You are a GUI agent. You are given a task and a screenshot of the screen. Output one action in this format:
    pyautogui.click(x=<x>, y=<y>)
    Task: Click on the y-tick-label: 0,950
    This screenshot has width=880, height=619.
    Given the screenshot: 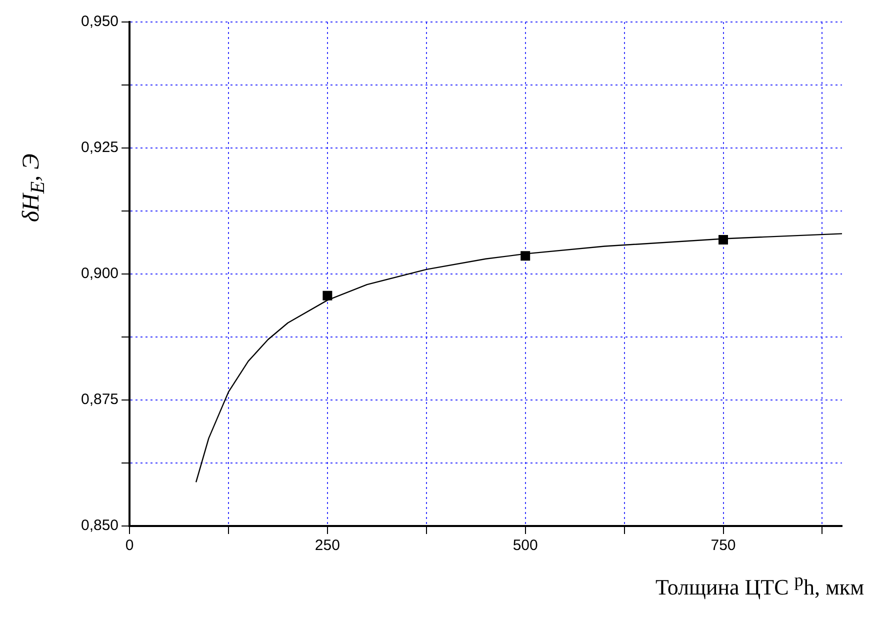 What is the action you would take?
    pyautogui.click(x=99, y=21)
    